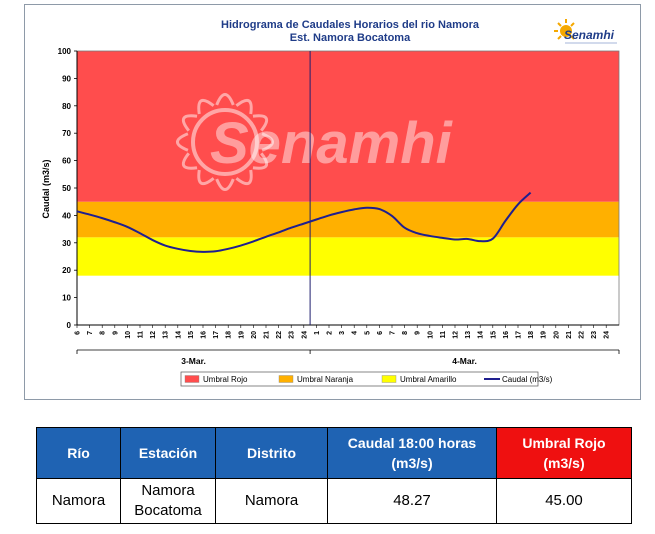  What do you see at coordinates (412, 453) in the screenshot?
I see `header-caudal: Caudal 18:00 horas (m3/s)` at bounding box center [412, 453].